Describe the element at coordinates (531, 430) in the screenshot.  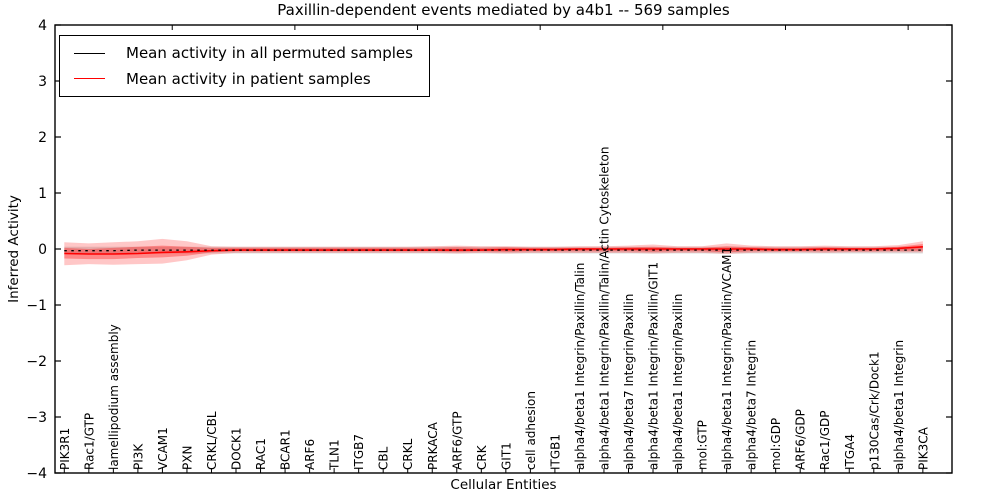
I see `x-tick-label: cell adhesion` at that location.